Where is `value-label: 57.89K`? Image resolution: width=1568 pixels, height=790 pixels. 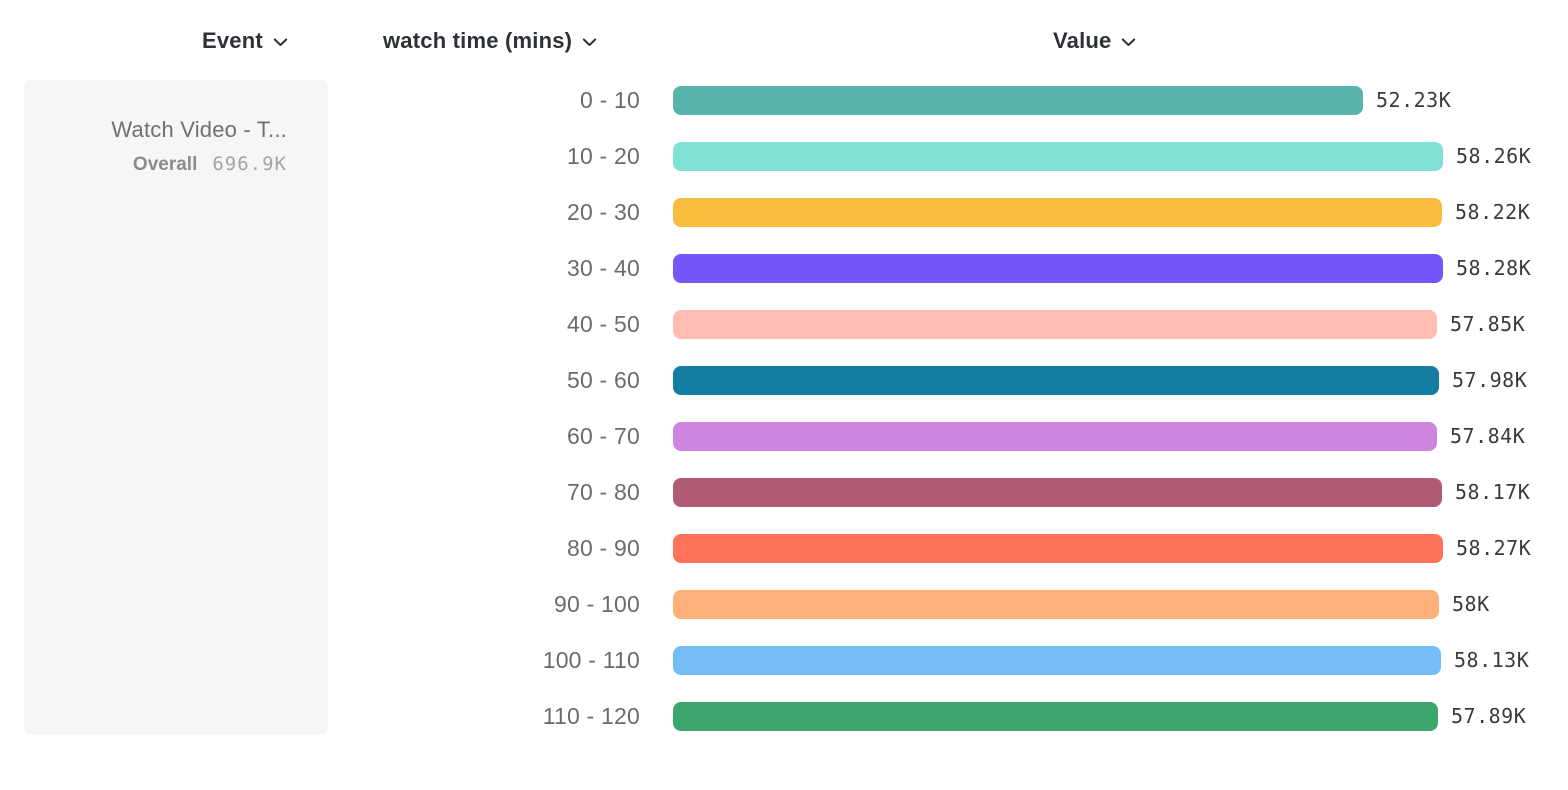
value-label: 57.89K is located at coordinates (1489, 716).